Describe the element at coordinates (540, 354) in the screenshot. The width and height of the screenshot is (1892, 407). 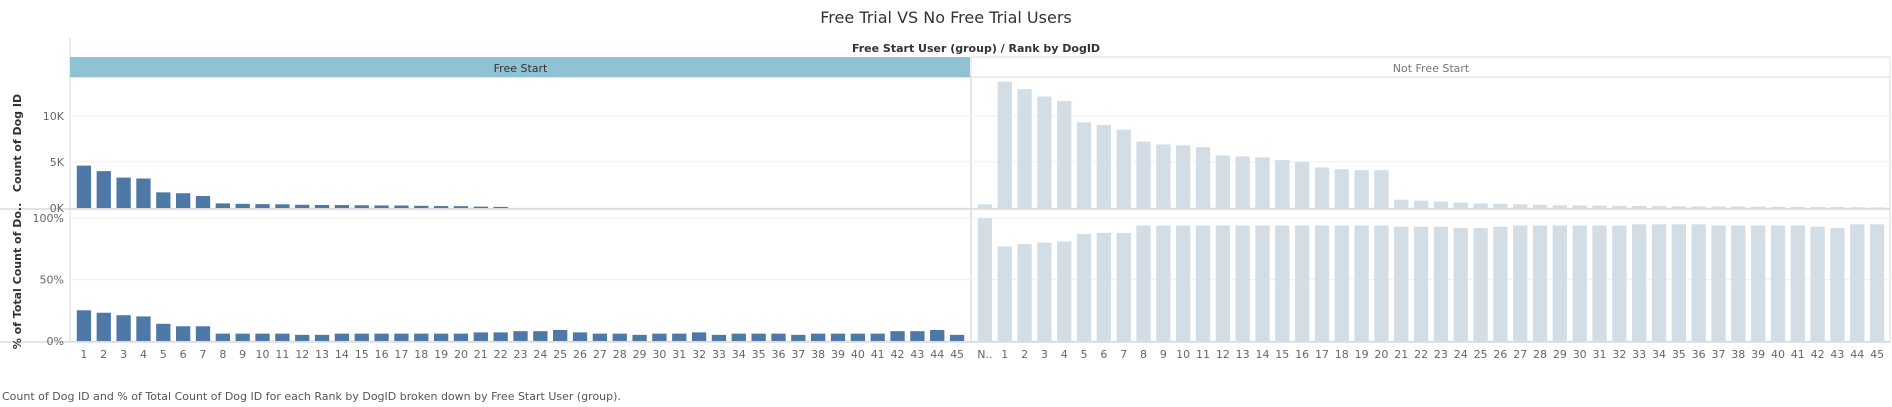
I see `x-tick-label: 24` at that location.